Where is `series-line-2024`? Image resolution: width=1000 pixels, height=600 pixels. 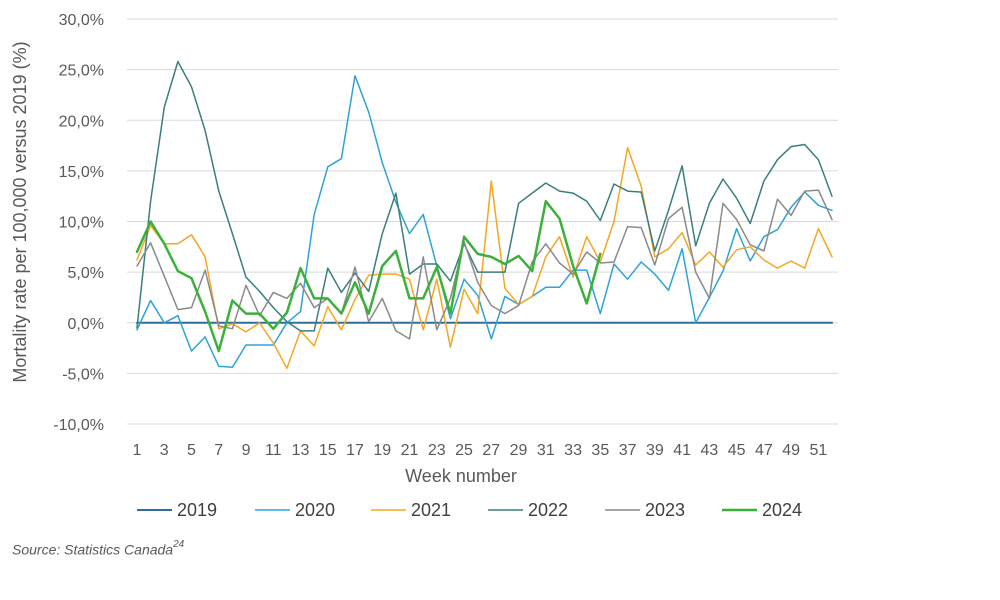
series-line-2024 is located at coordinates (368, 276).